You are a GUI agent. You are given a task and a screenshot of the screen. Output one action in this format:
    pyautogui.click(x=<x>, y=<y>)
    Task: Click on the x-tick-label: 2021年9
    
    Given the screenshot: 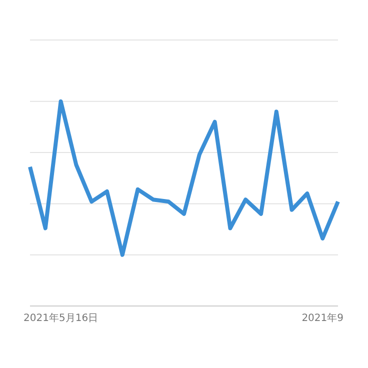 What is the action you would take?
    pyautogui.click(x=323, y=318)
    